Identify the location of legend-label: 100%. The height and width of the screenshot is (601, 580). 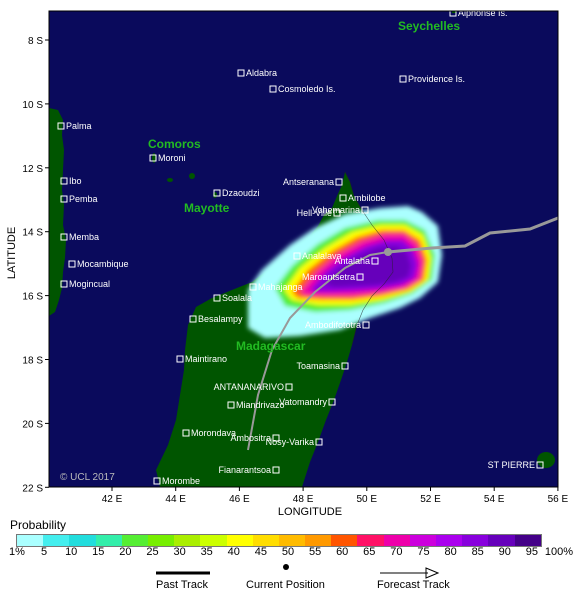
(559, 552).